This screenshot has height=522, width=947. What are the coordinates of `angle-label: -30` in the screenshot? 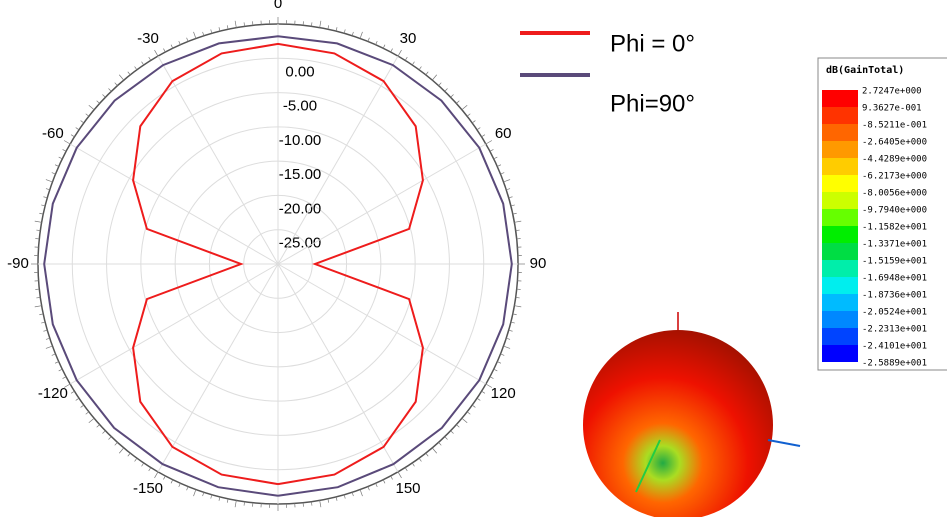 It's located at (148, 38).